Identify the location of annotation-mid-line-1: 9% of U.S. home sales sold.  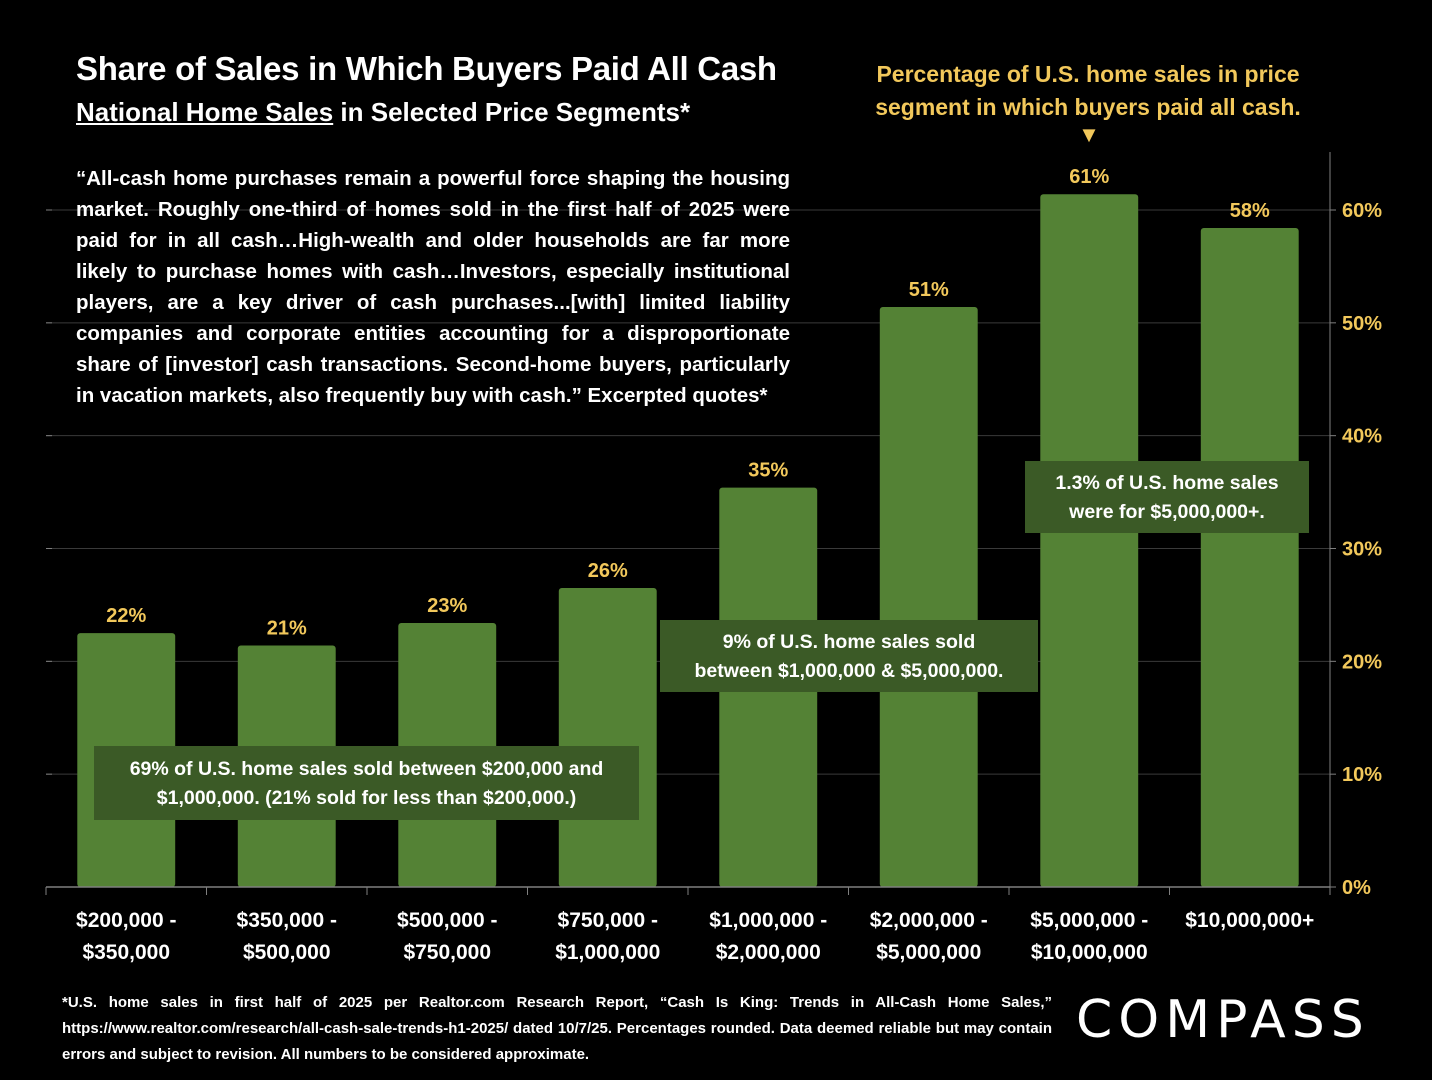
(849, 642).